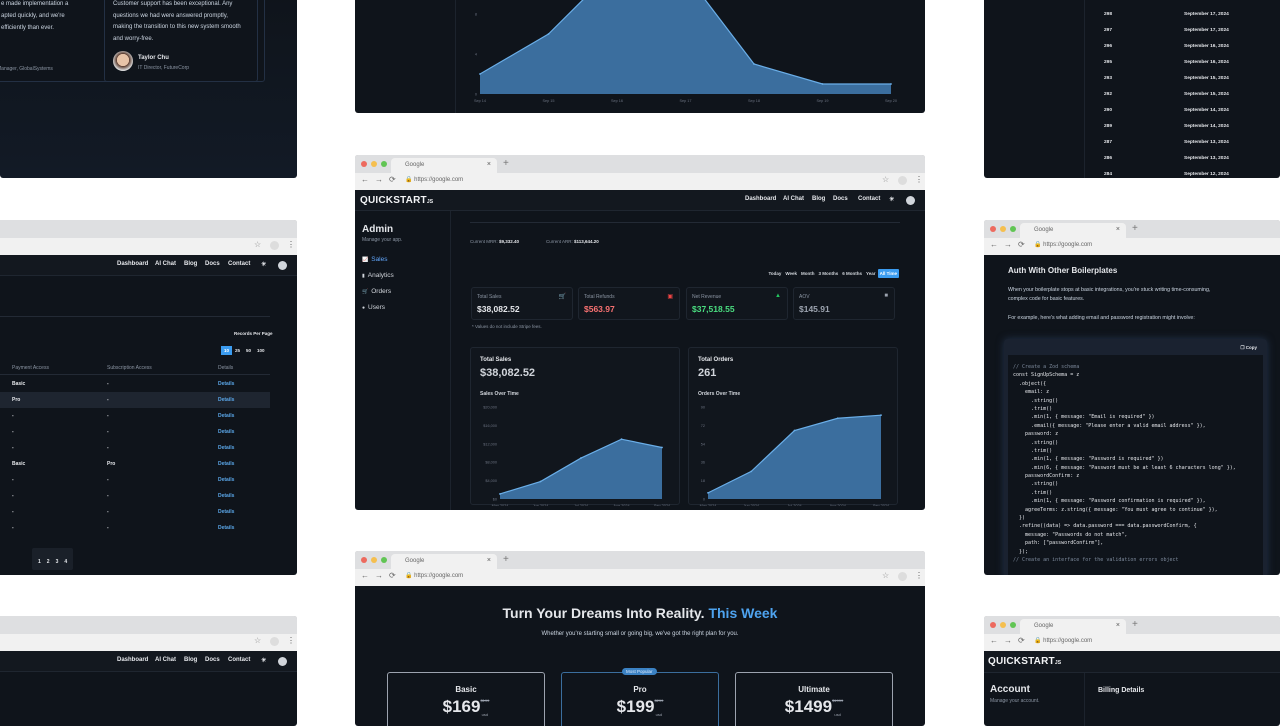 This screenshot has width=1280, height=726. I want to click on sidebar-item-sales: 📈 Sales, so click(375, 259).